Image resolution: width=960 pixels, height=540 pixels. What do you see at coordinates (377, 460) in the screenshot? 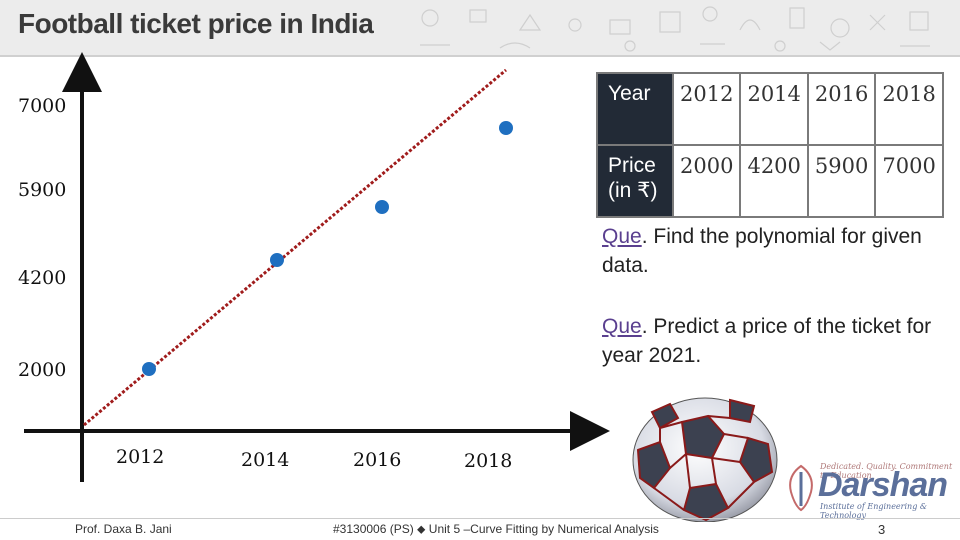
I see `x-tick-label: 2016` at bounding box center [377, 460].